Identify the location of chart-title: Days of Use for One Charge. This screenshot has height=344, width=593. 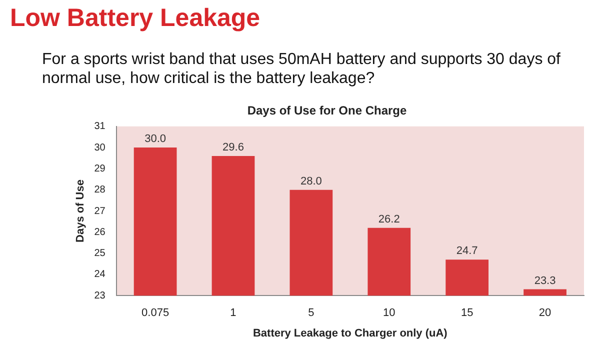
(327, 111).